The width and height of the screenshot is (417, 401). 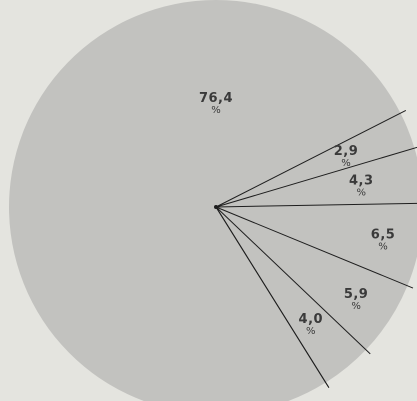 I want to click on slice-value-label: 4,0, so click(x=311, y=319).